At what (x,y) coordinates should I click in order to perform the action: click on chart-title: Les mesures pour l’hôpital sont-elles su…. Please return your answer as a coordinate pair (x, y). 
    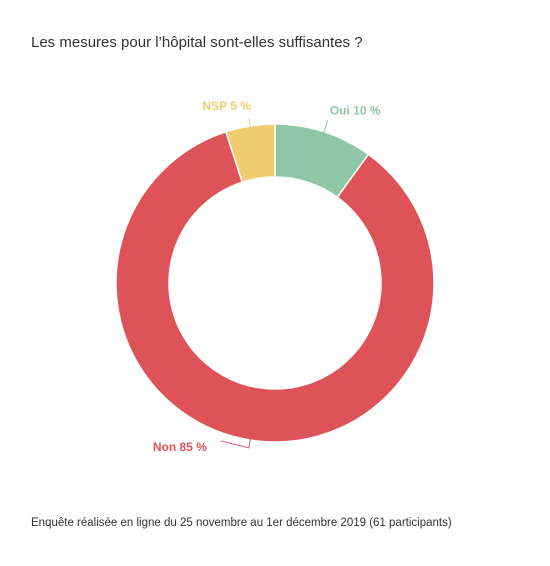
    Looking at the image, I should click on (197, 42).